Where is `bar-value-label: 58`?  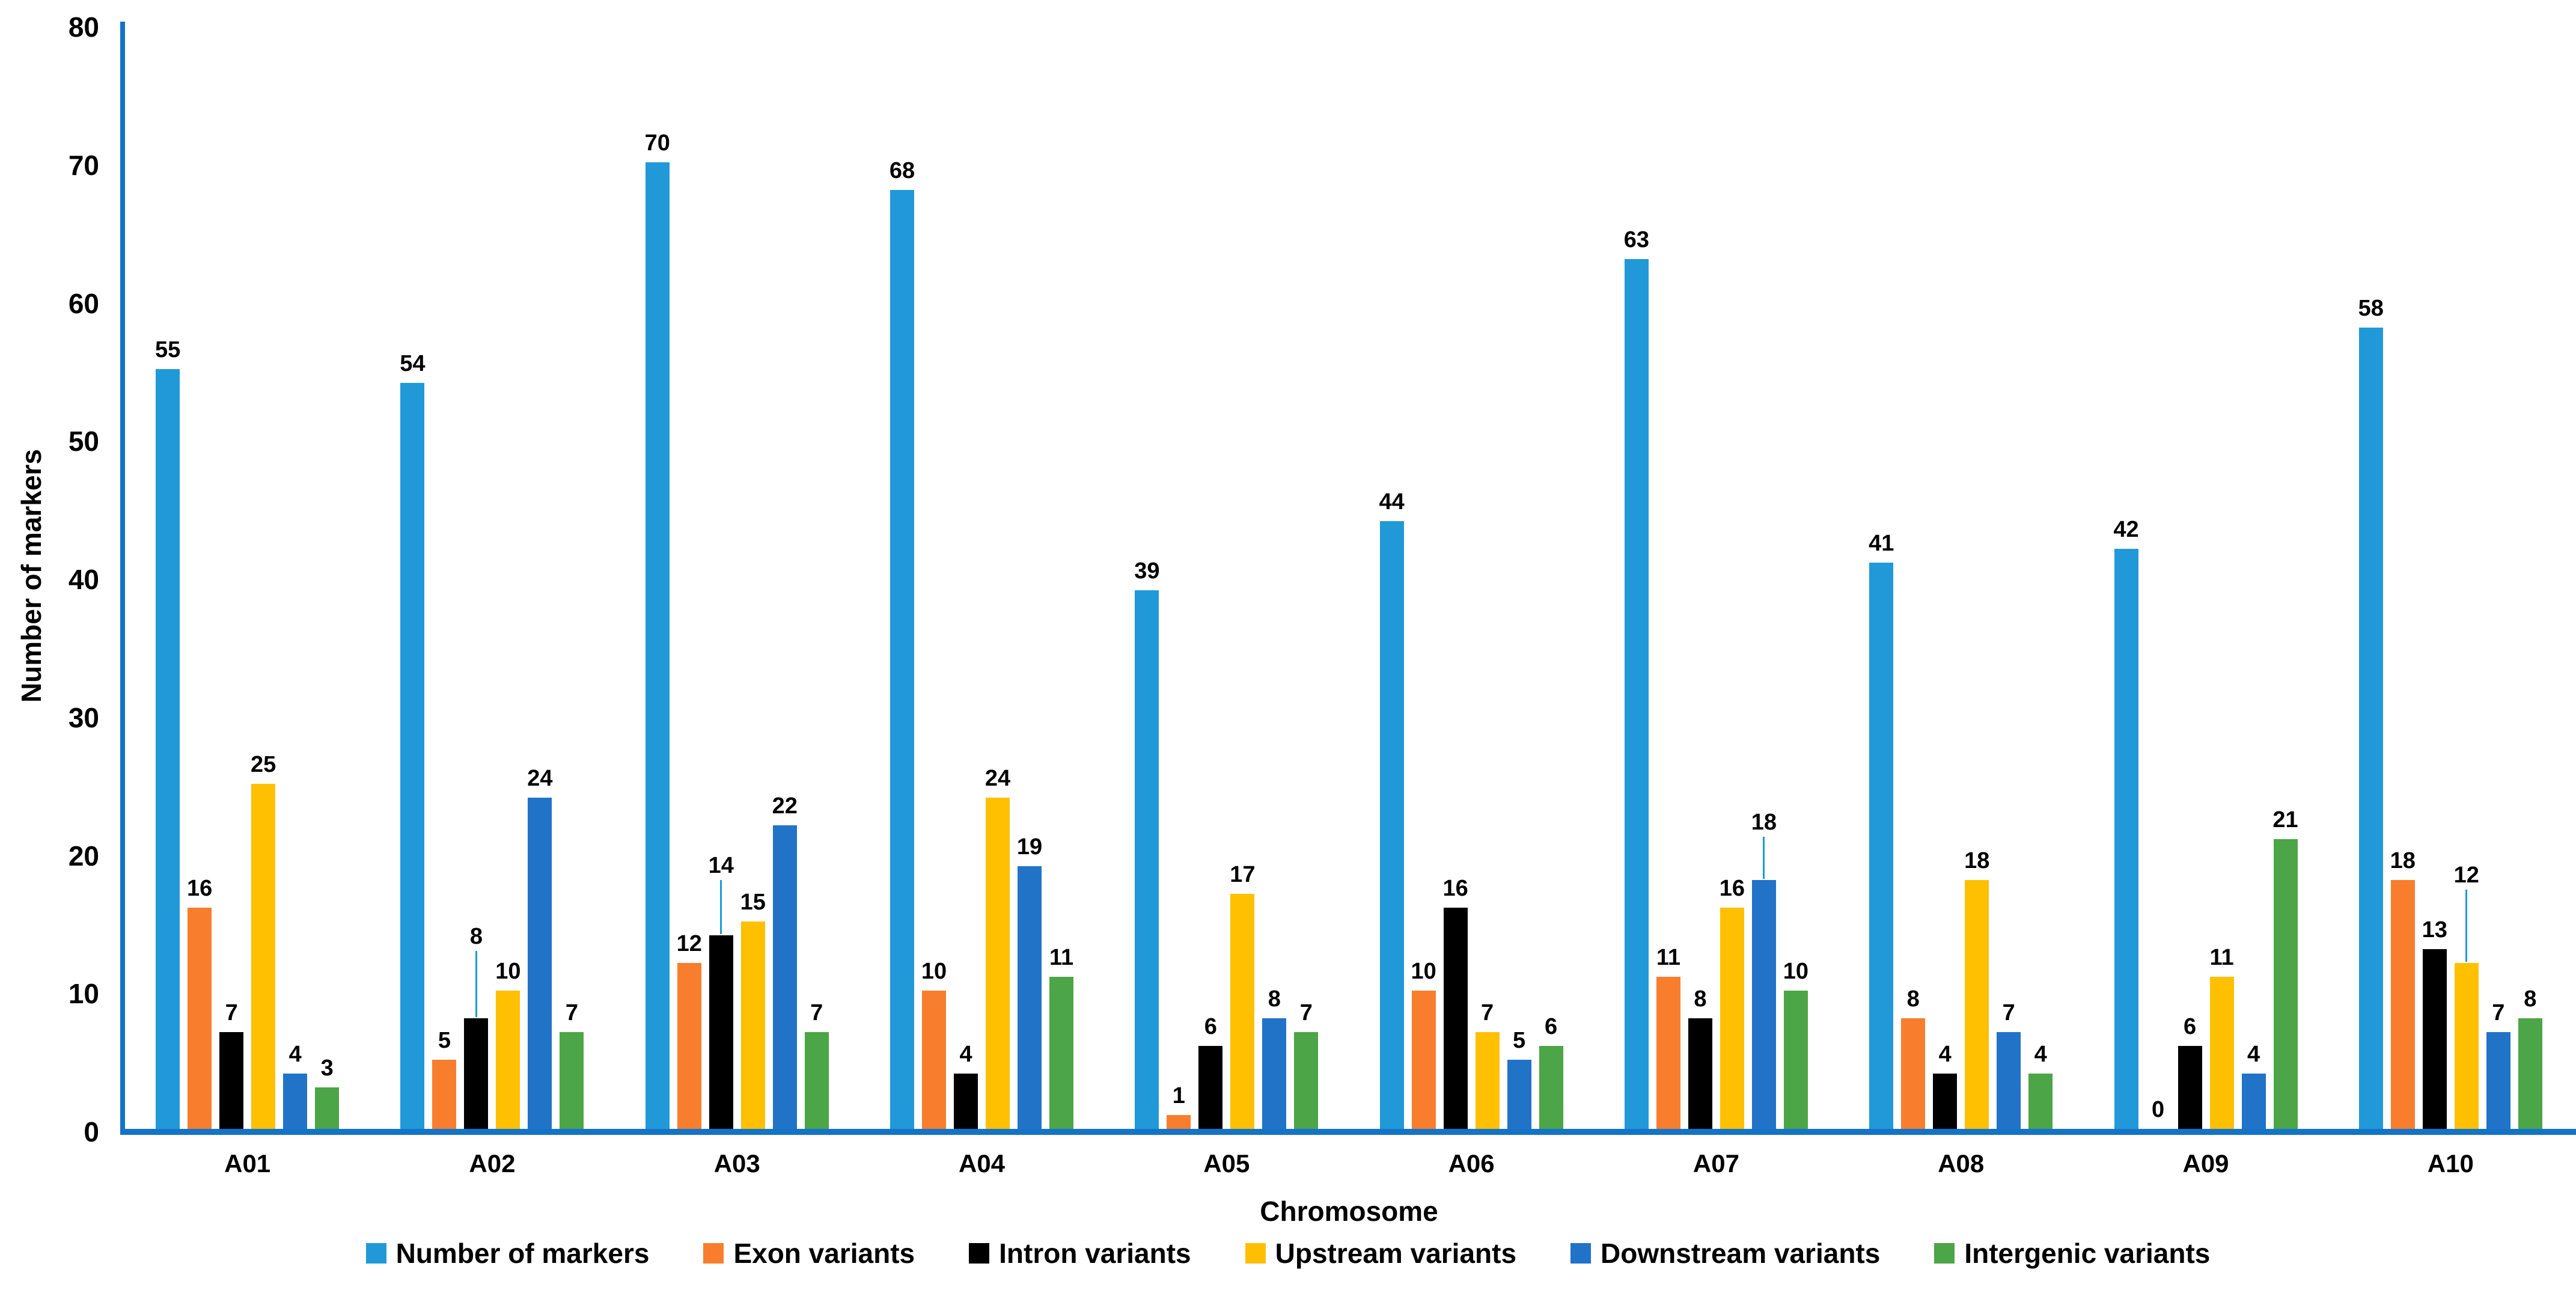 bar-value-label: 58 is located at coordinates (2371, 309).